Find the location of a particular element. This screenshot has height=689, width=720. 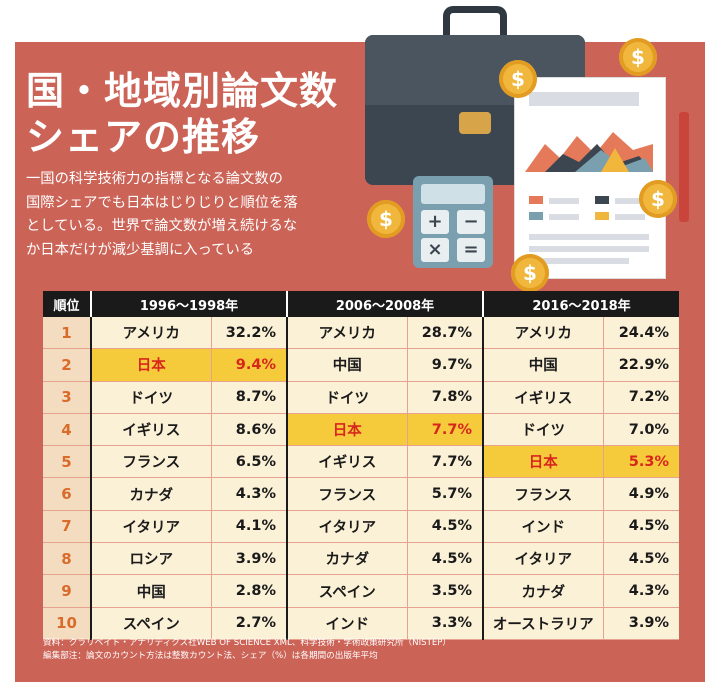

description-line: 国際シェアでも日本はじりじりと順位を落 is located at coordinates (162, 202).